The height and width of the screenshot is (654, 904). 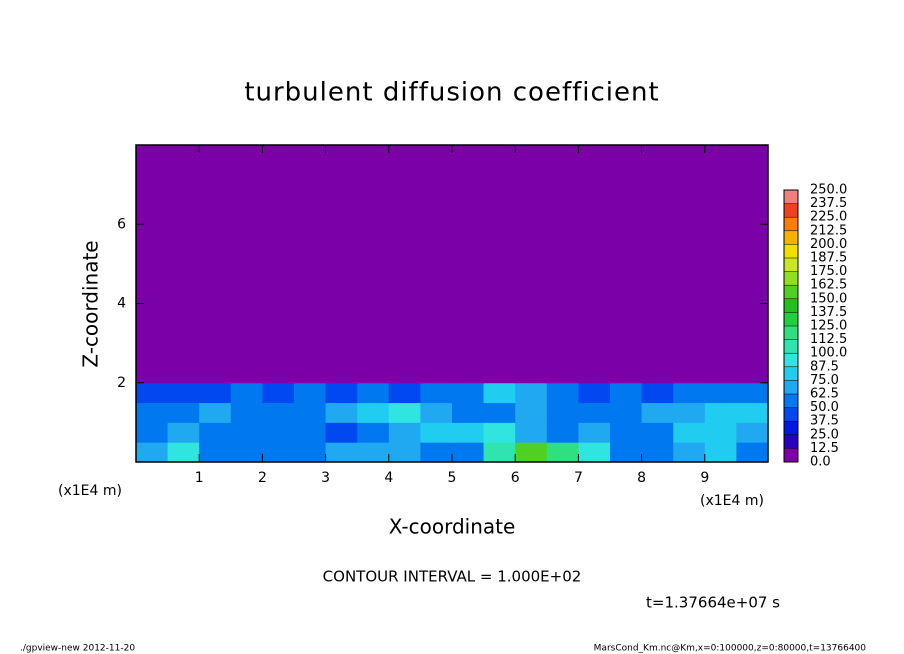 What do you see at coordinates (121, 304) in the screenshot?
I see `y-tick-label: 4` at bounding box center [121, 304].